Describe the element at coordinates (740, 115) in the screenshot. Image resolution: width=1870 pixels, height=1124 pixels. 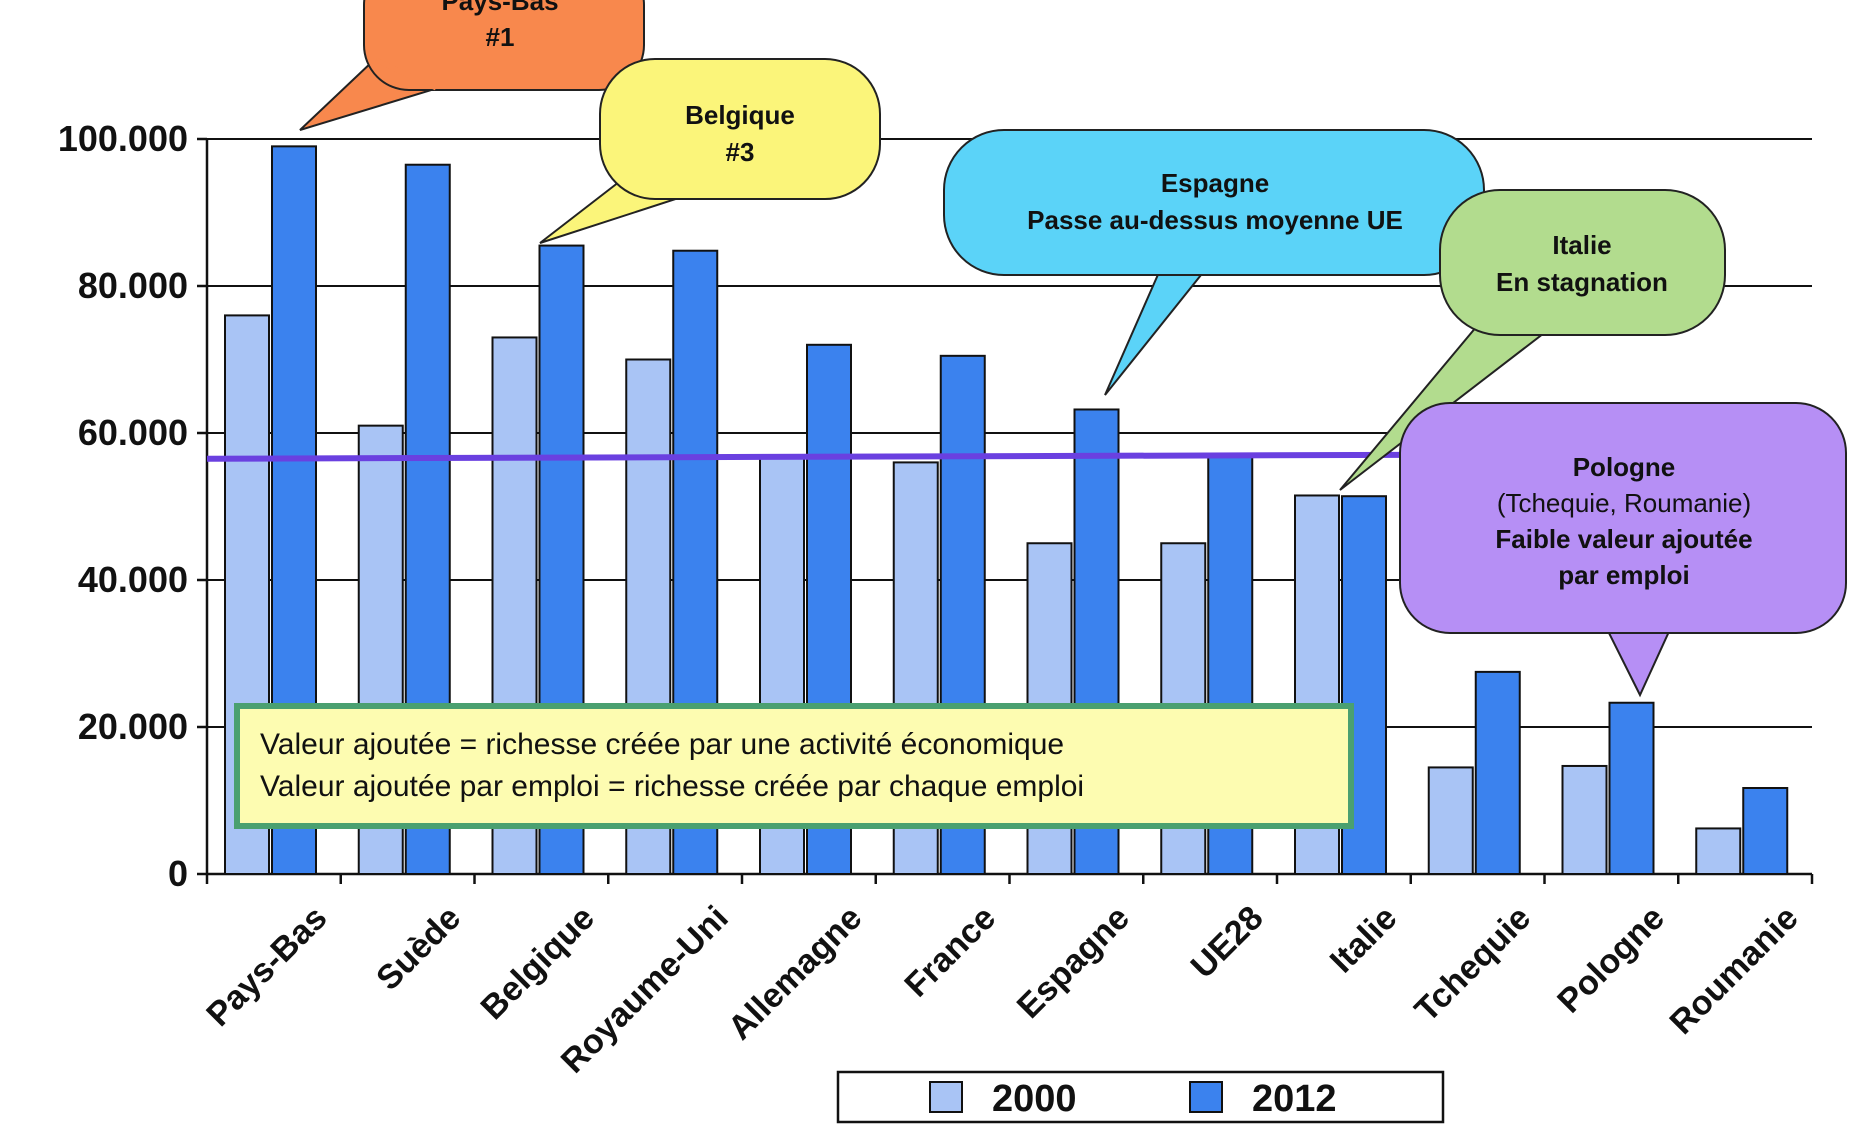
I see `callout-text: Belgique` at that location.